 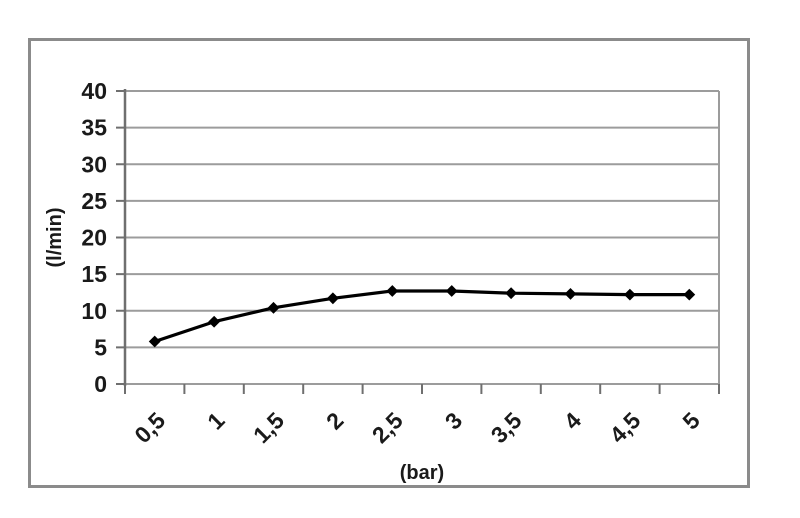 What do you see at coordinates (422, 473) in the screenshot?
I see `x-axis-title: (bar)` at bounding box center [422, 473].